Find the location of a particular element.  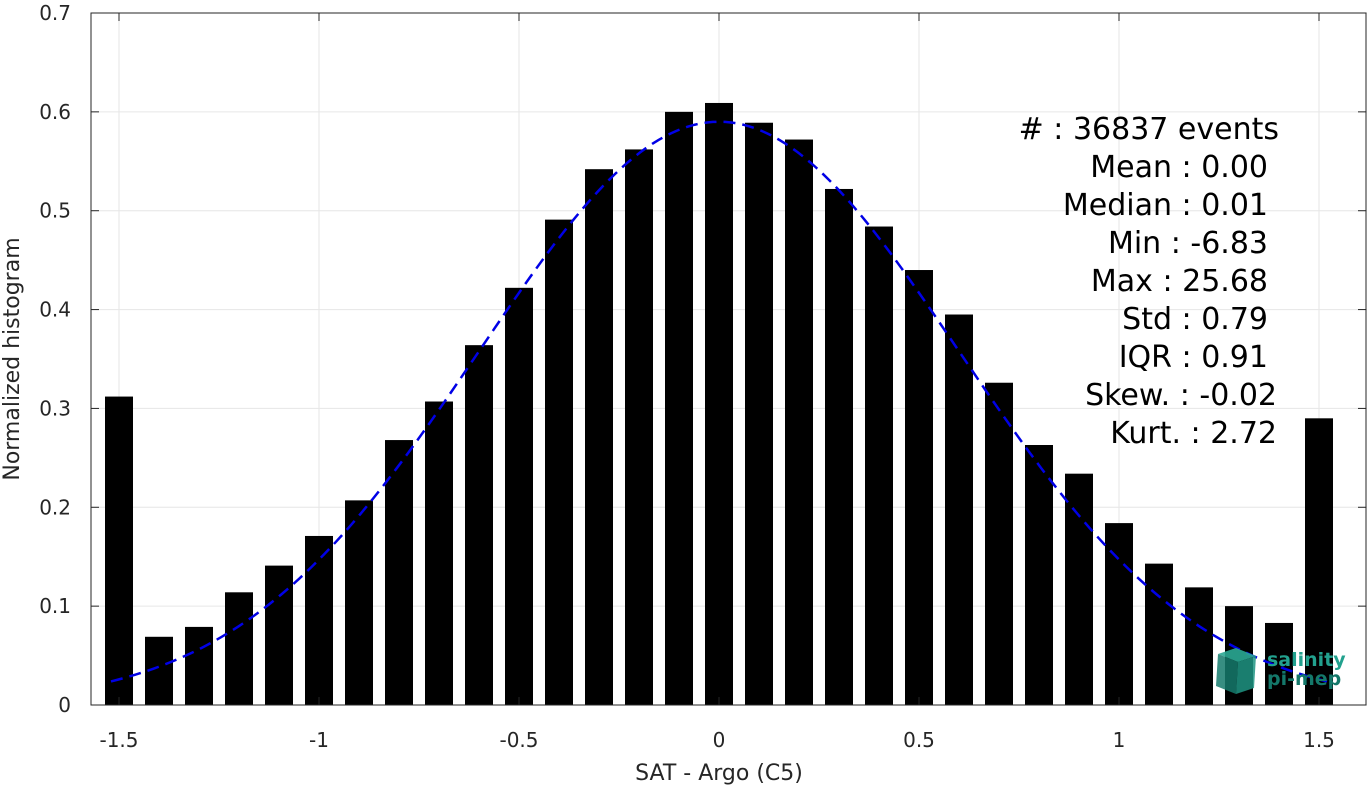

x-axis-label: SAT - Argo (C5) is located at coordinates (719, 773).